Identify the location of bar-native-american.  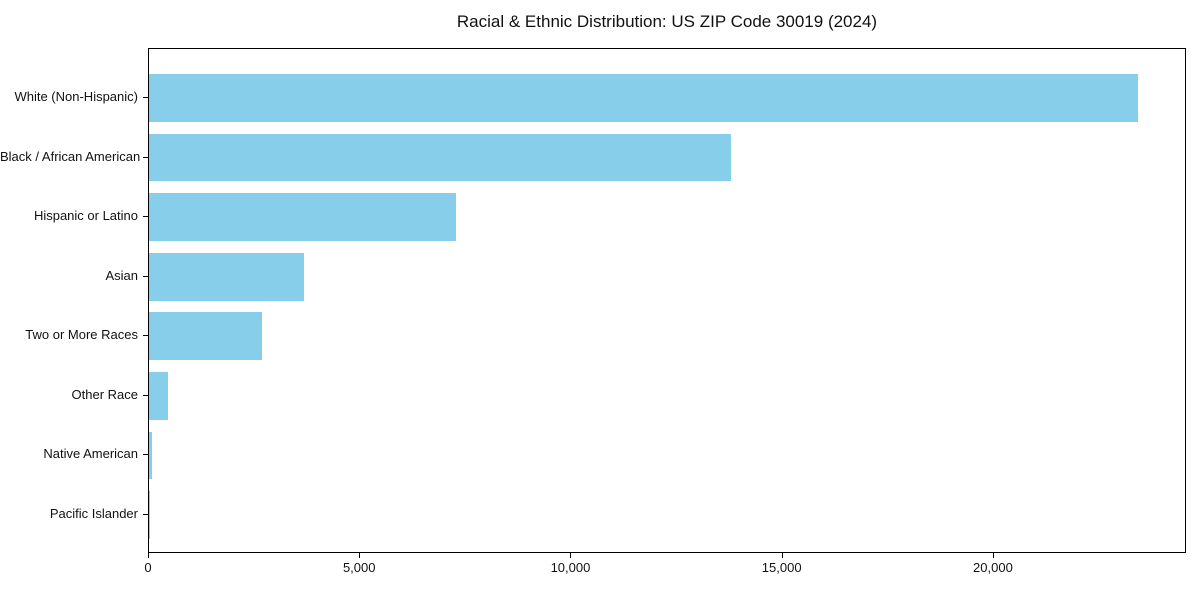
(150, 455).